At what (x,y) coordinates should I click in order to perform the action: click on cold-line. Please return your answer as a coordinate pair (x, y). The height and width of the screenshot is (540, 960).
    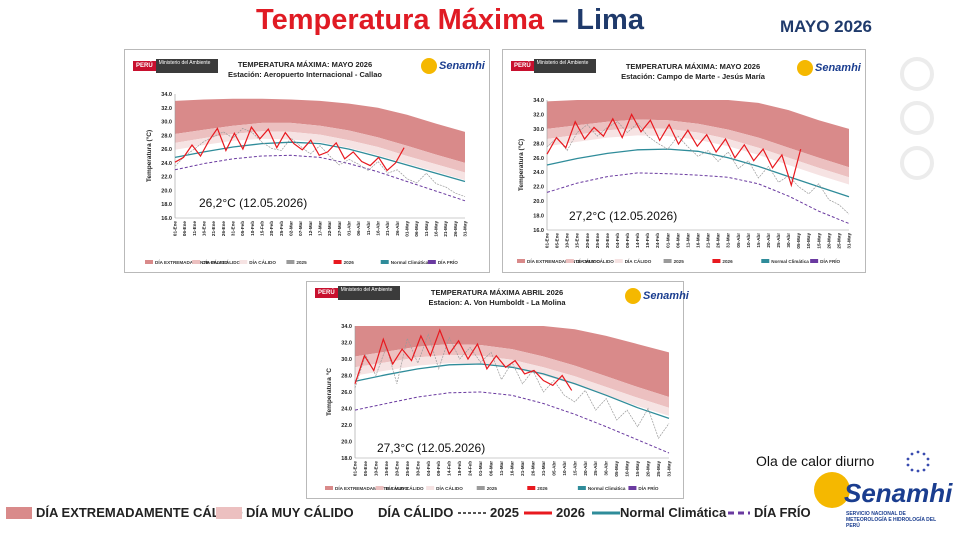
    Looking at the image, I should click on (320, 178).